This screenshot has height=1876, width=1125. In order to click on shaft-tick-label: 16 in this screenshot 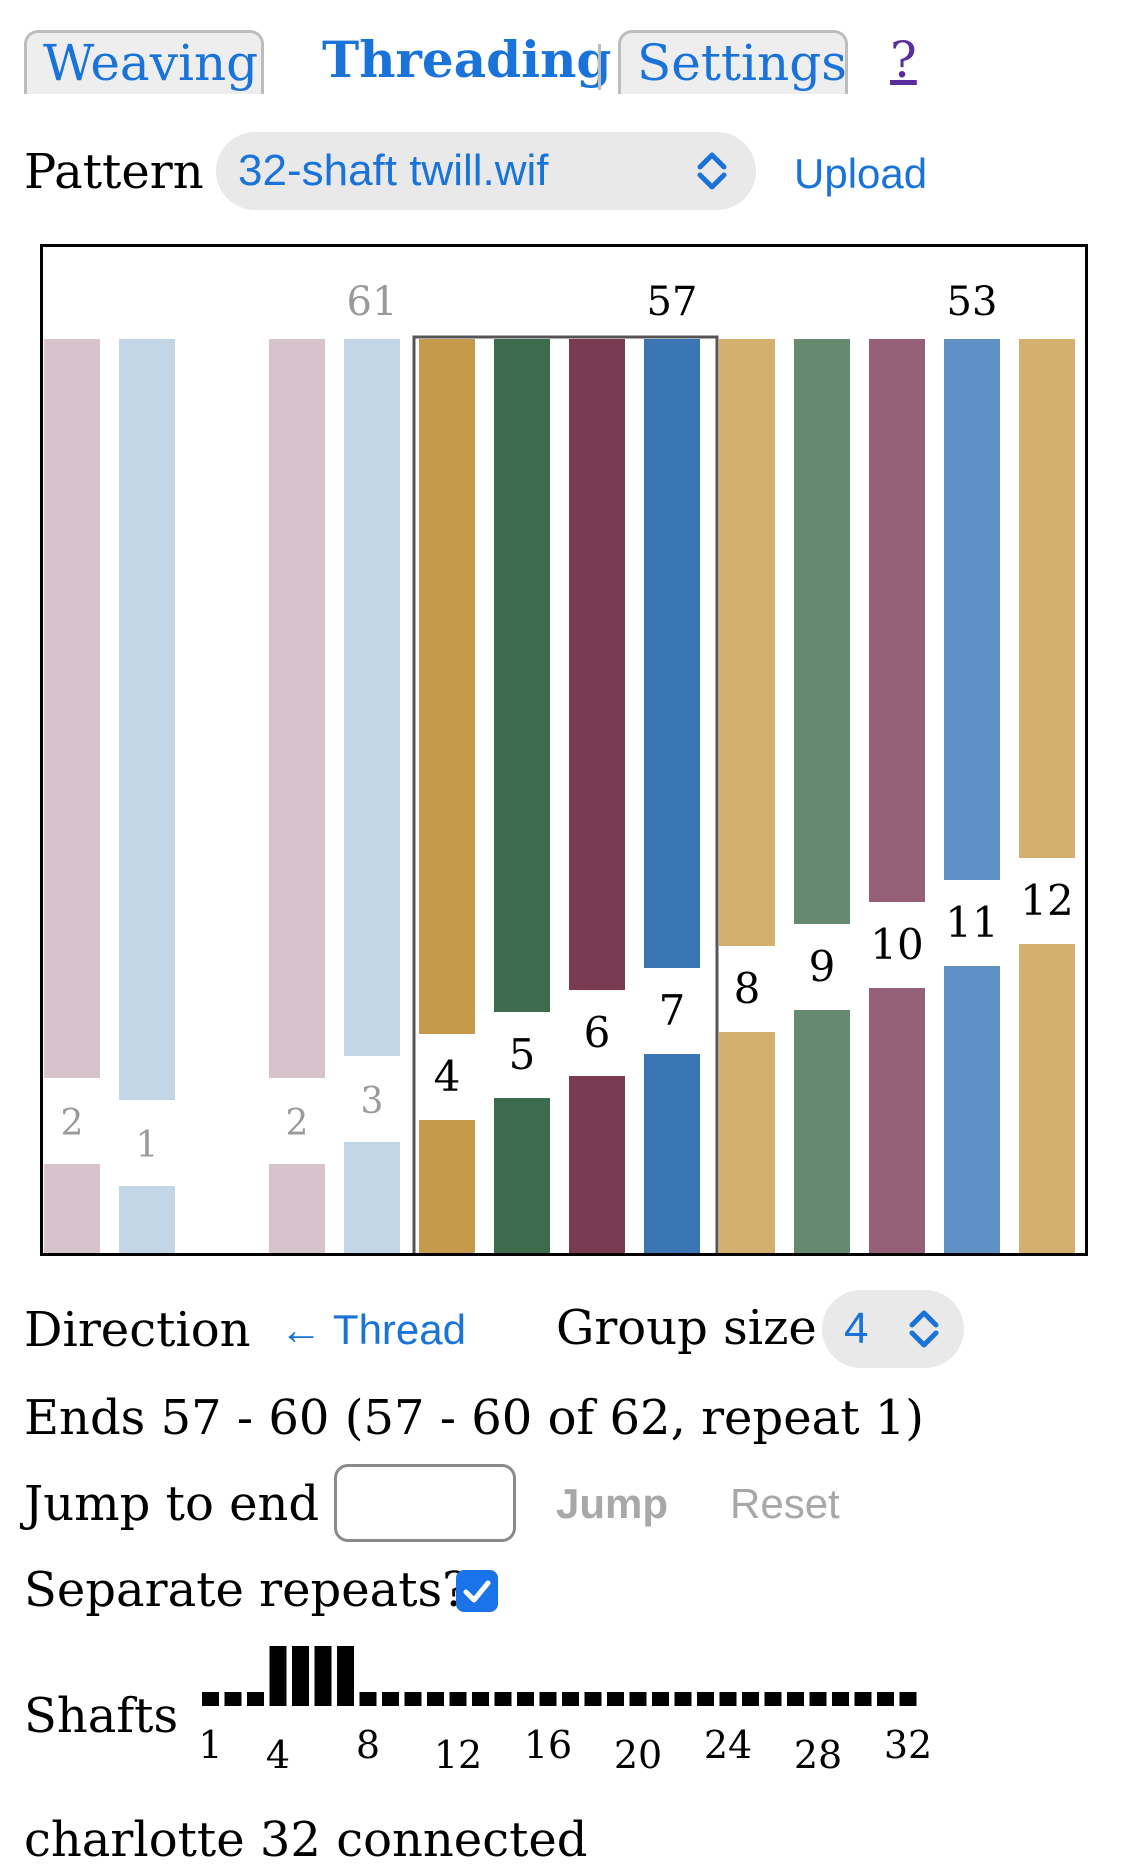, I will do `click(548, 1745)`.